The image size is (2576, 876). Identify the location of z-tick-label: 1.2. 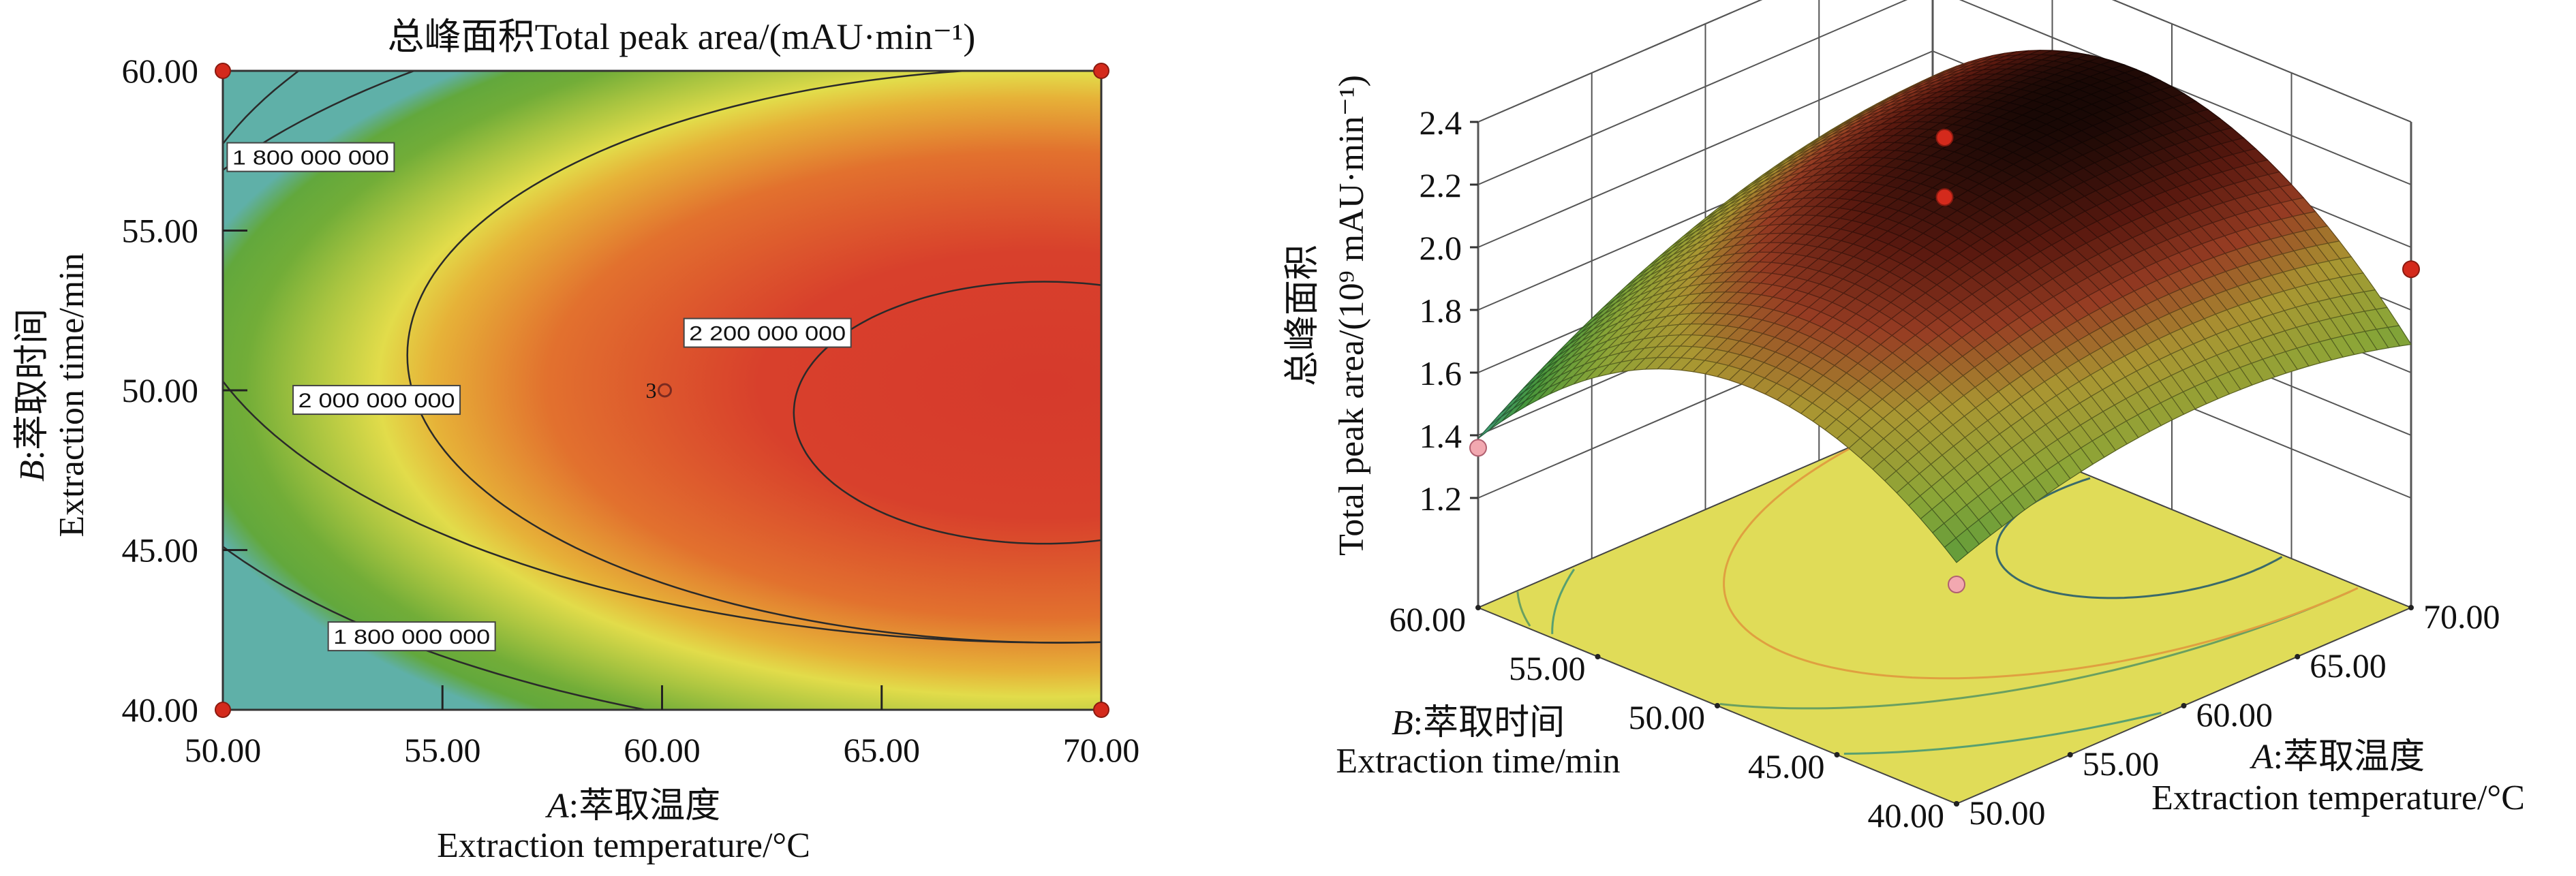
(1441, 499).